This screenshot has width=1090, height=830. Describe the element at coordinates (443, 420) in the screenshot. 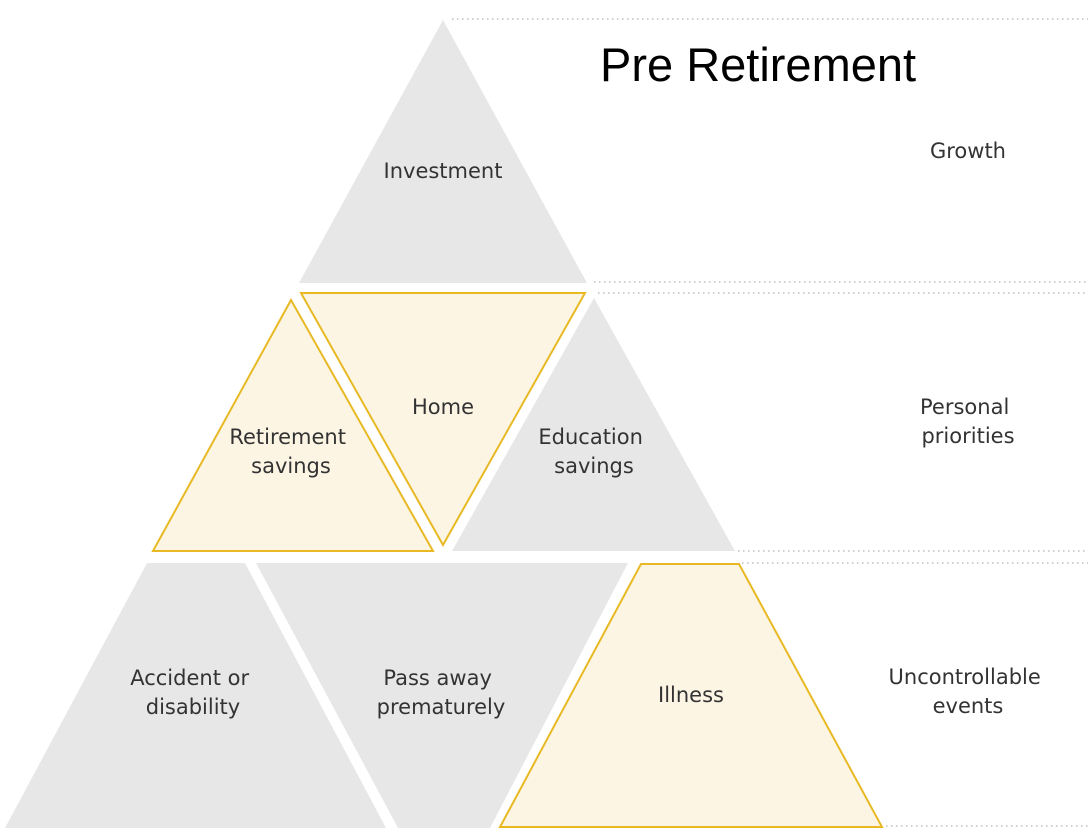

I see `home-inverted-triangle` at that location.